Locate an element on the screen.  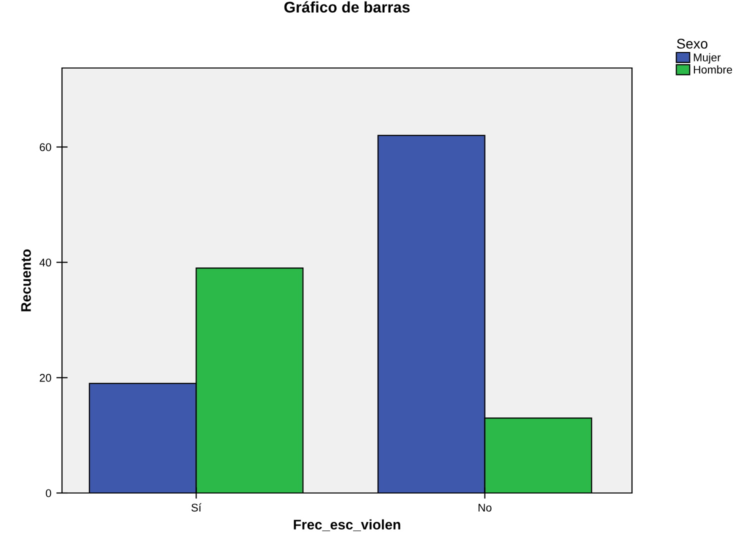
x-tick-label: Sí is located at coordinates (196, 507).